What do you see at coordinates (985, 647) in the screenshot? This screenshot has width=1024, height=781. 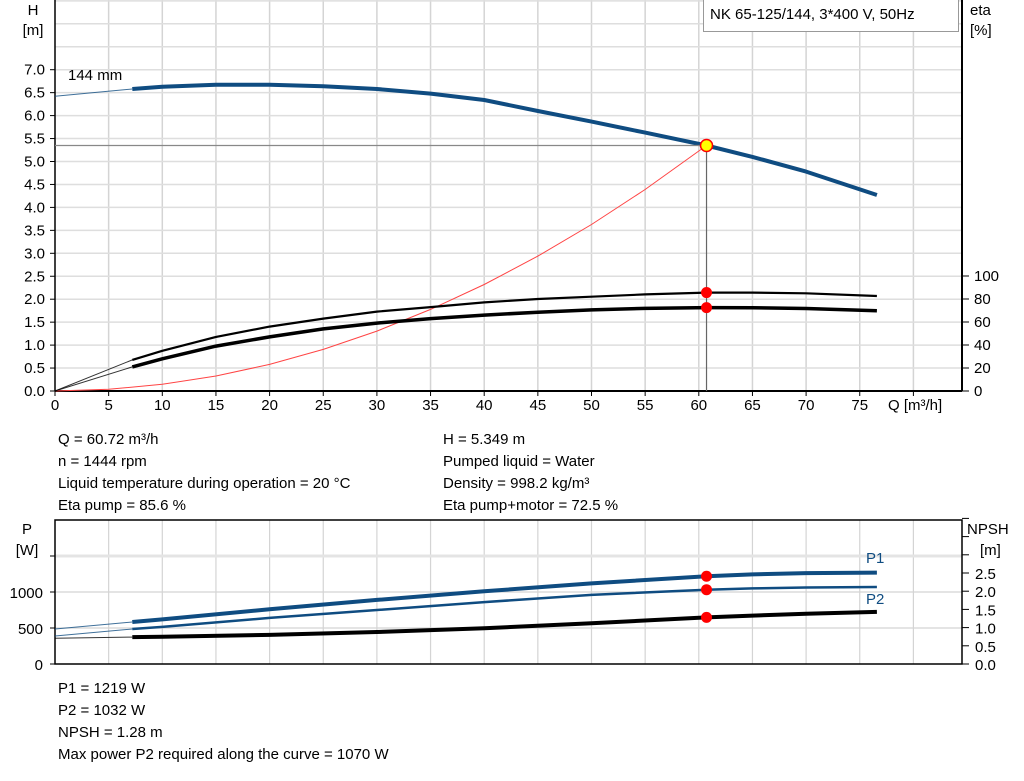 I see `npsh-tick-label: 0.5` at bounding box center [985, 647].